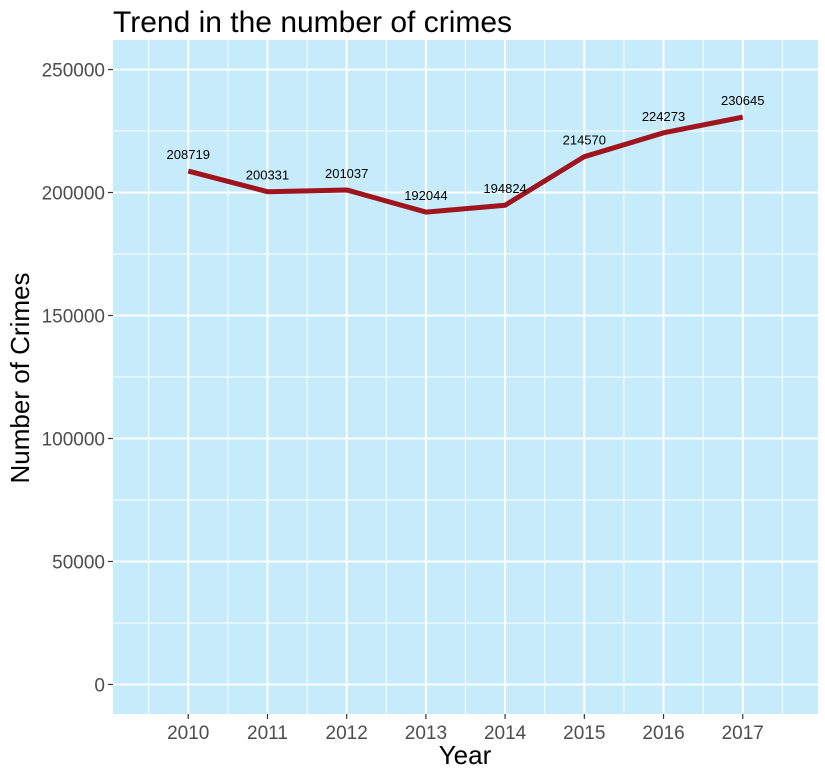 Image resolution: width=825 pixels, height=775 pixels. What do you see at coordinates (267, 175) in the screenshot?
I see `data-label: 200331` at bounding box center [267, 175].